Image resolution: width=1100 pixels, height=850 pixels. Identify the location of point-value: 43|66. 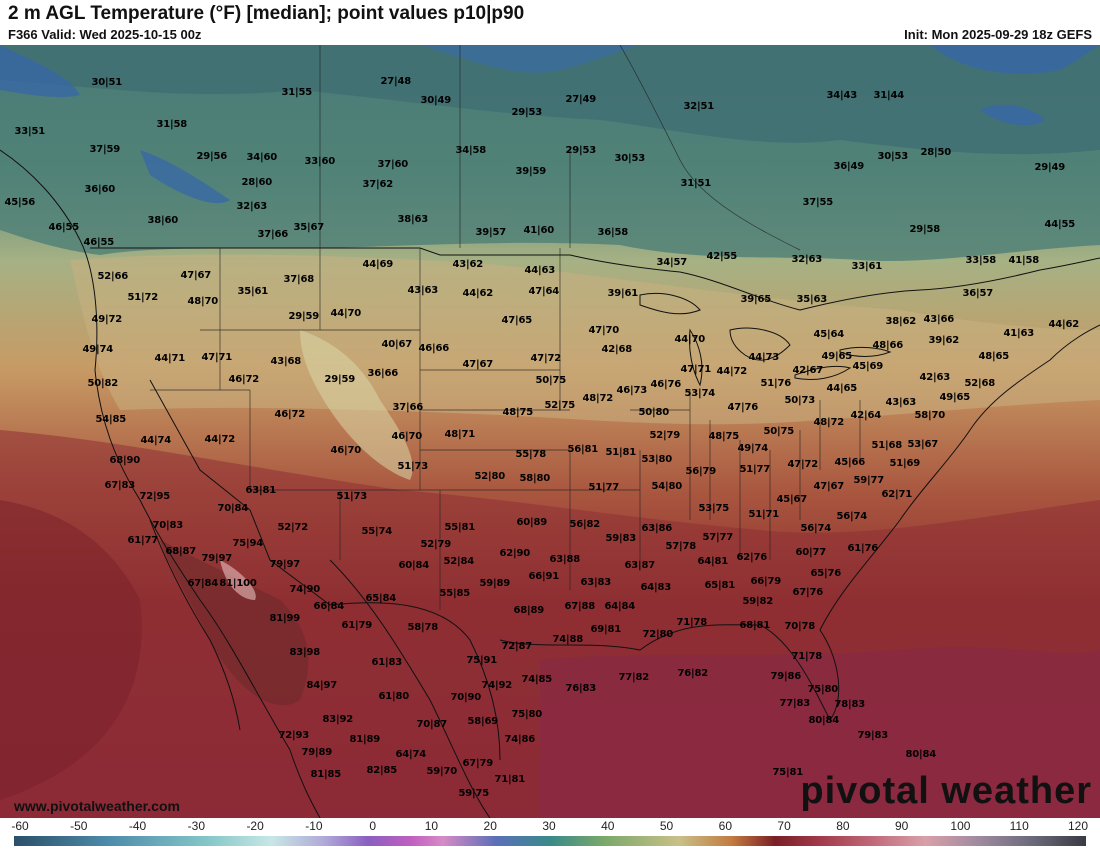
(939, 319).